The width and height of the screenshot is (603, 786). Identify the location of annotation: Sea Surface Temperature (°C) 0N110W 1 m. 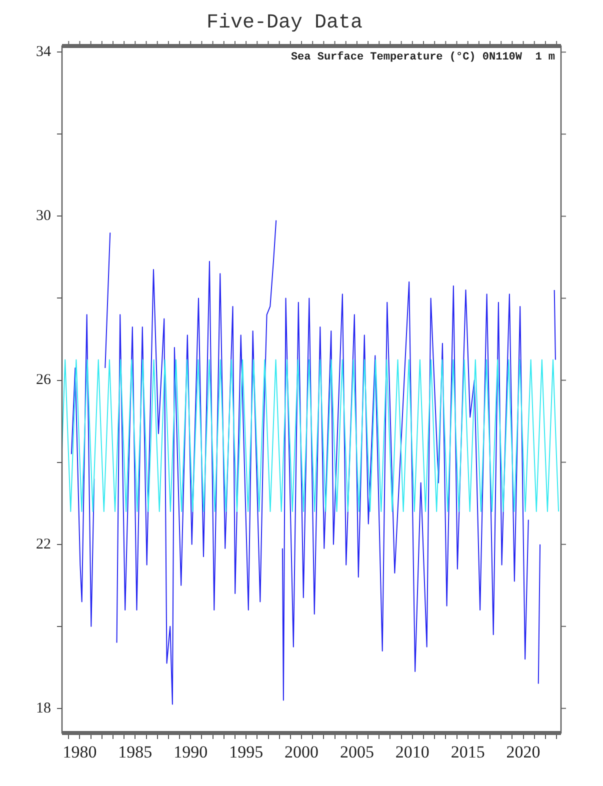
(423, 57).